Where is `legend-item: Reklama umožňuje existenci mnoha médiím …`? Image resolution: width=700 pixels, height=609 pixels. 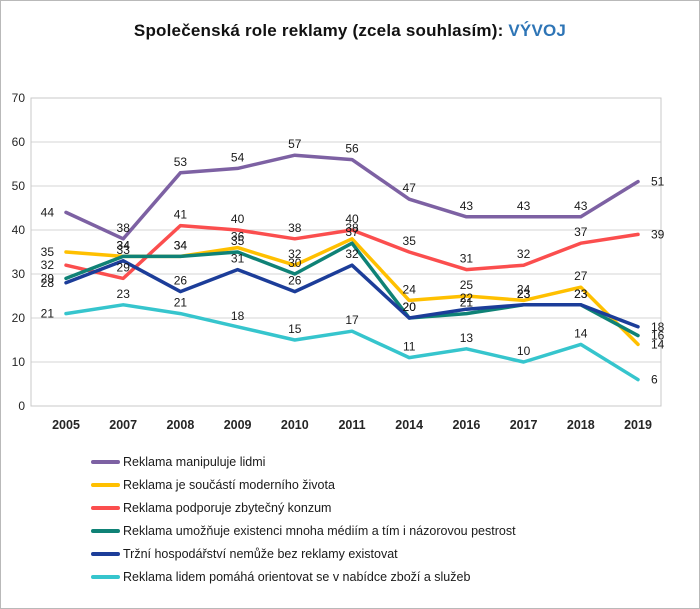 legend-item: Reklama umožňuje existenci mnoha médiím … is located at coordinates (303, 530).